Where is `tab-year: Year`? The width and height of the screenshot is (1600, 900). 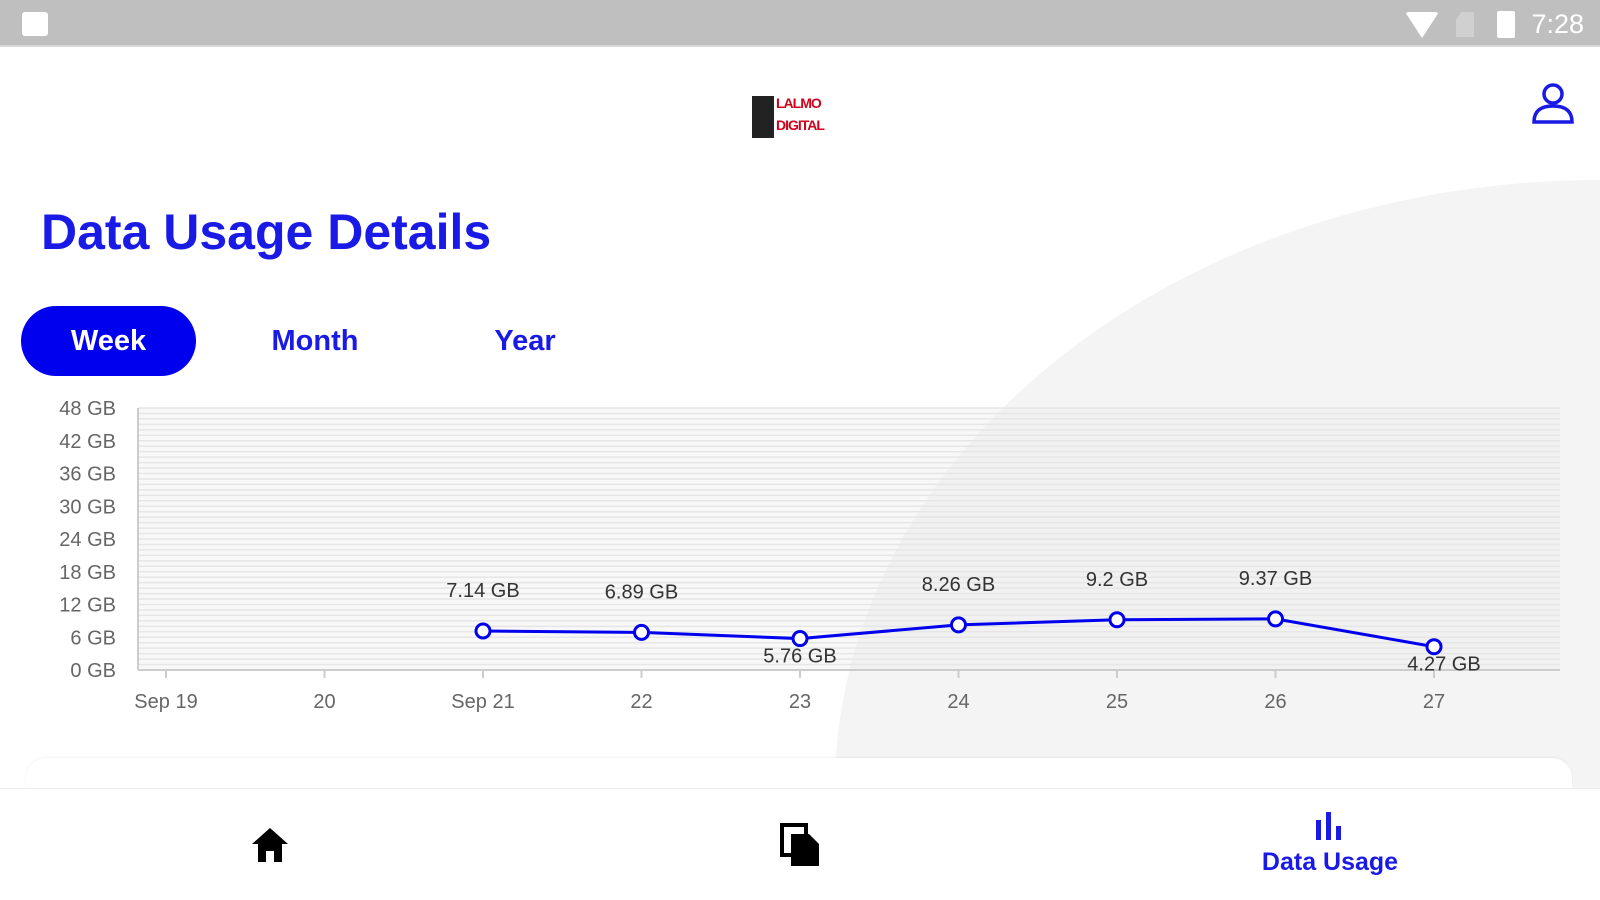 tab-year: Year is located at coordinates (525, 340).